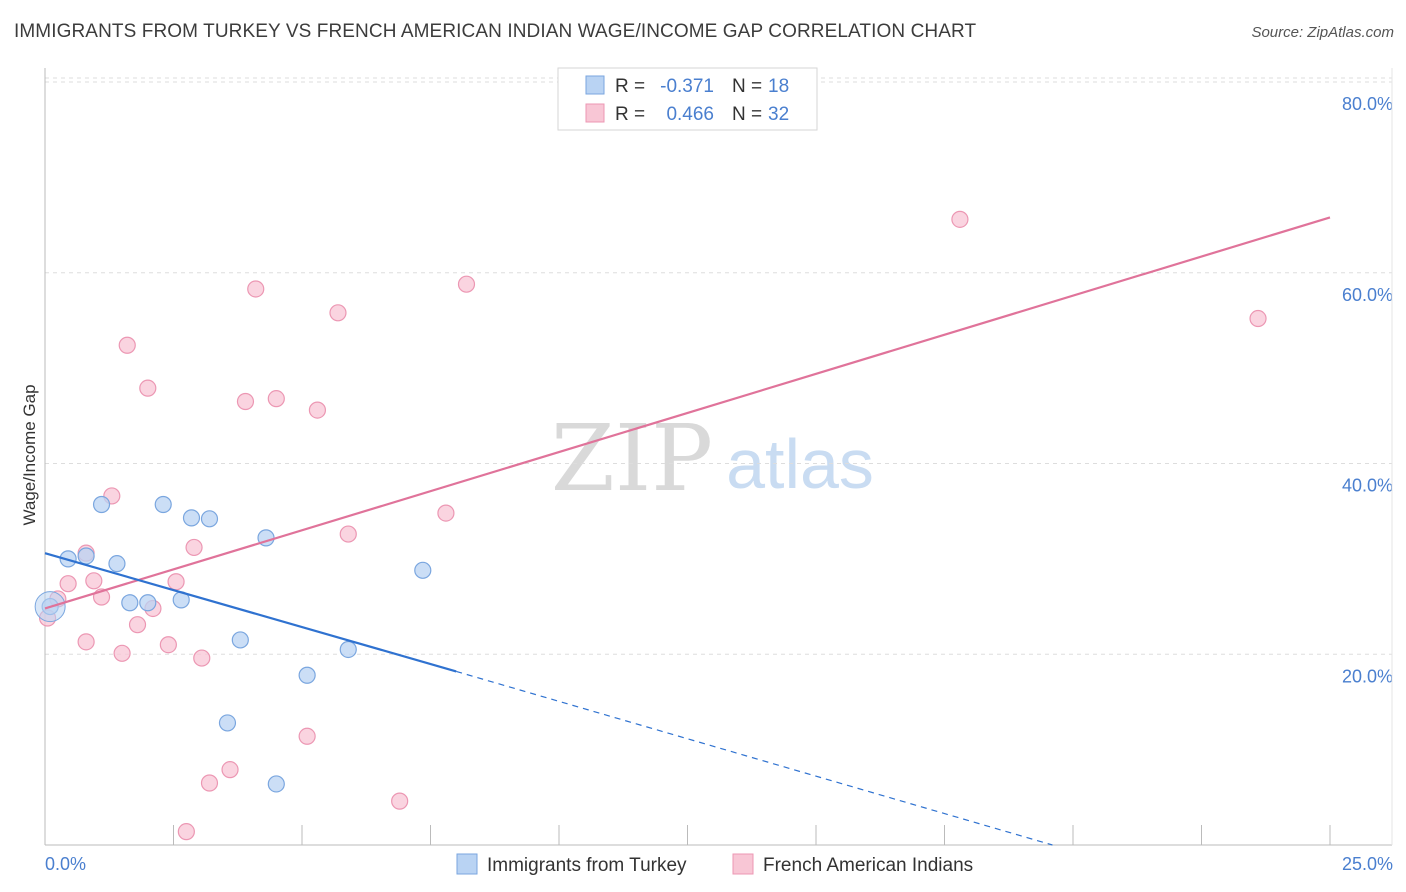 The width and height of the screenshot is (1406, 892). What do you see at coordinates (754, 758) in the screenshot?
I see `blue-trend-extension` at bounding box center [754, 758].